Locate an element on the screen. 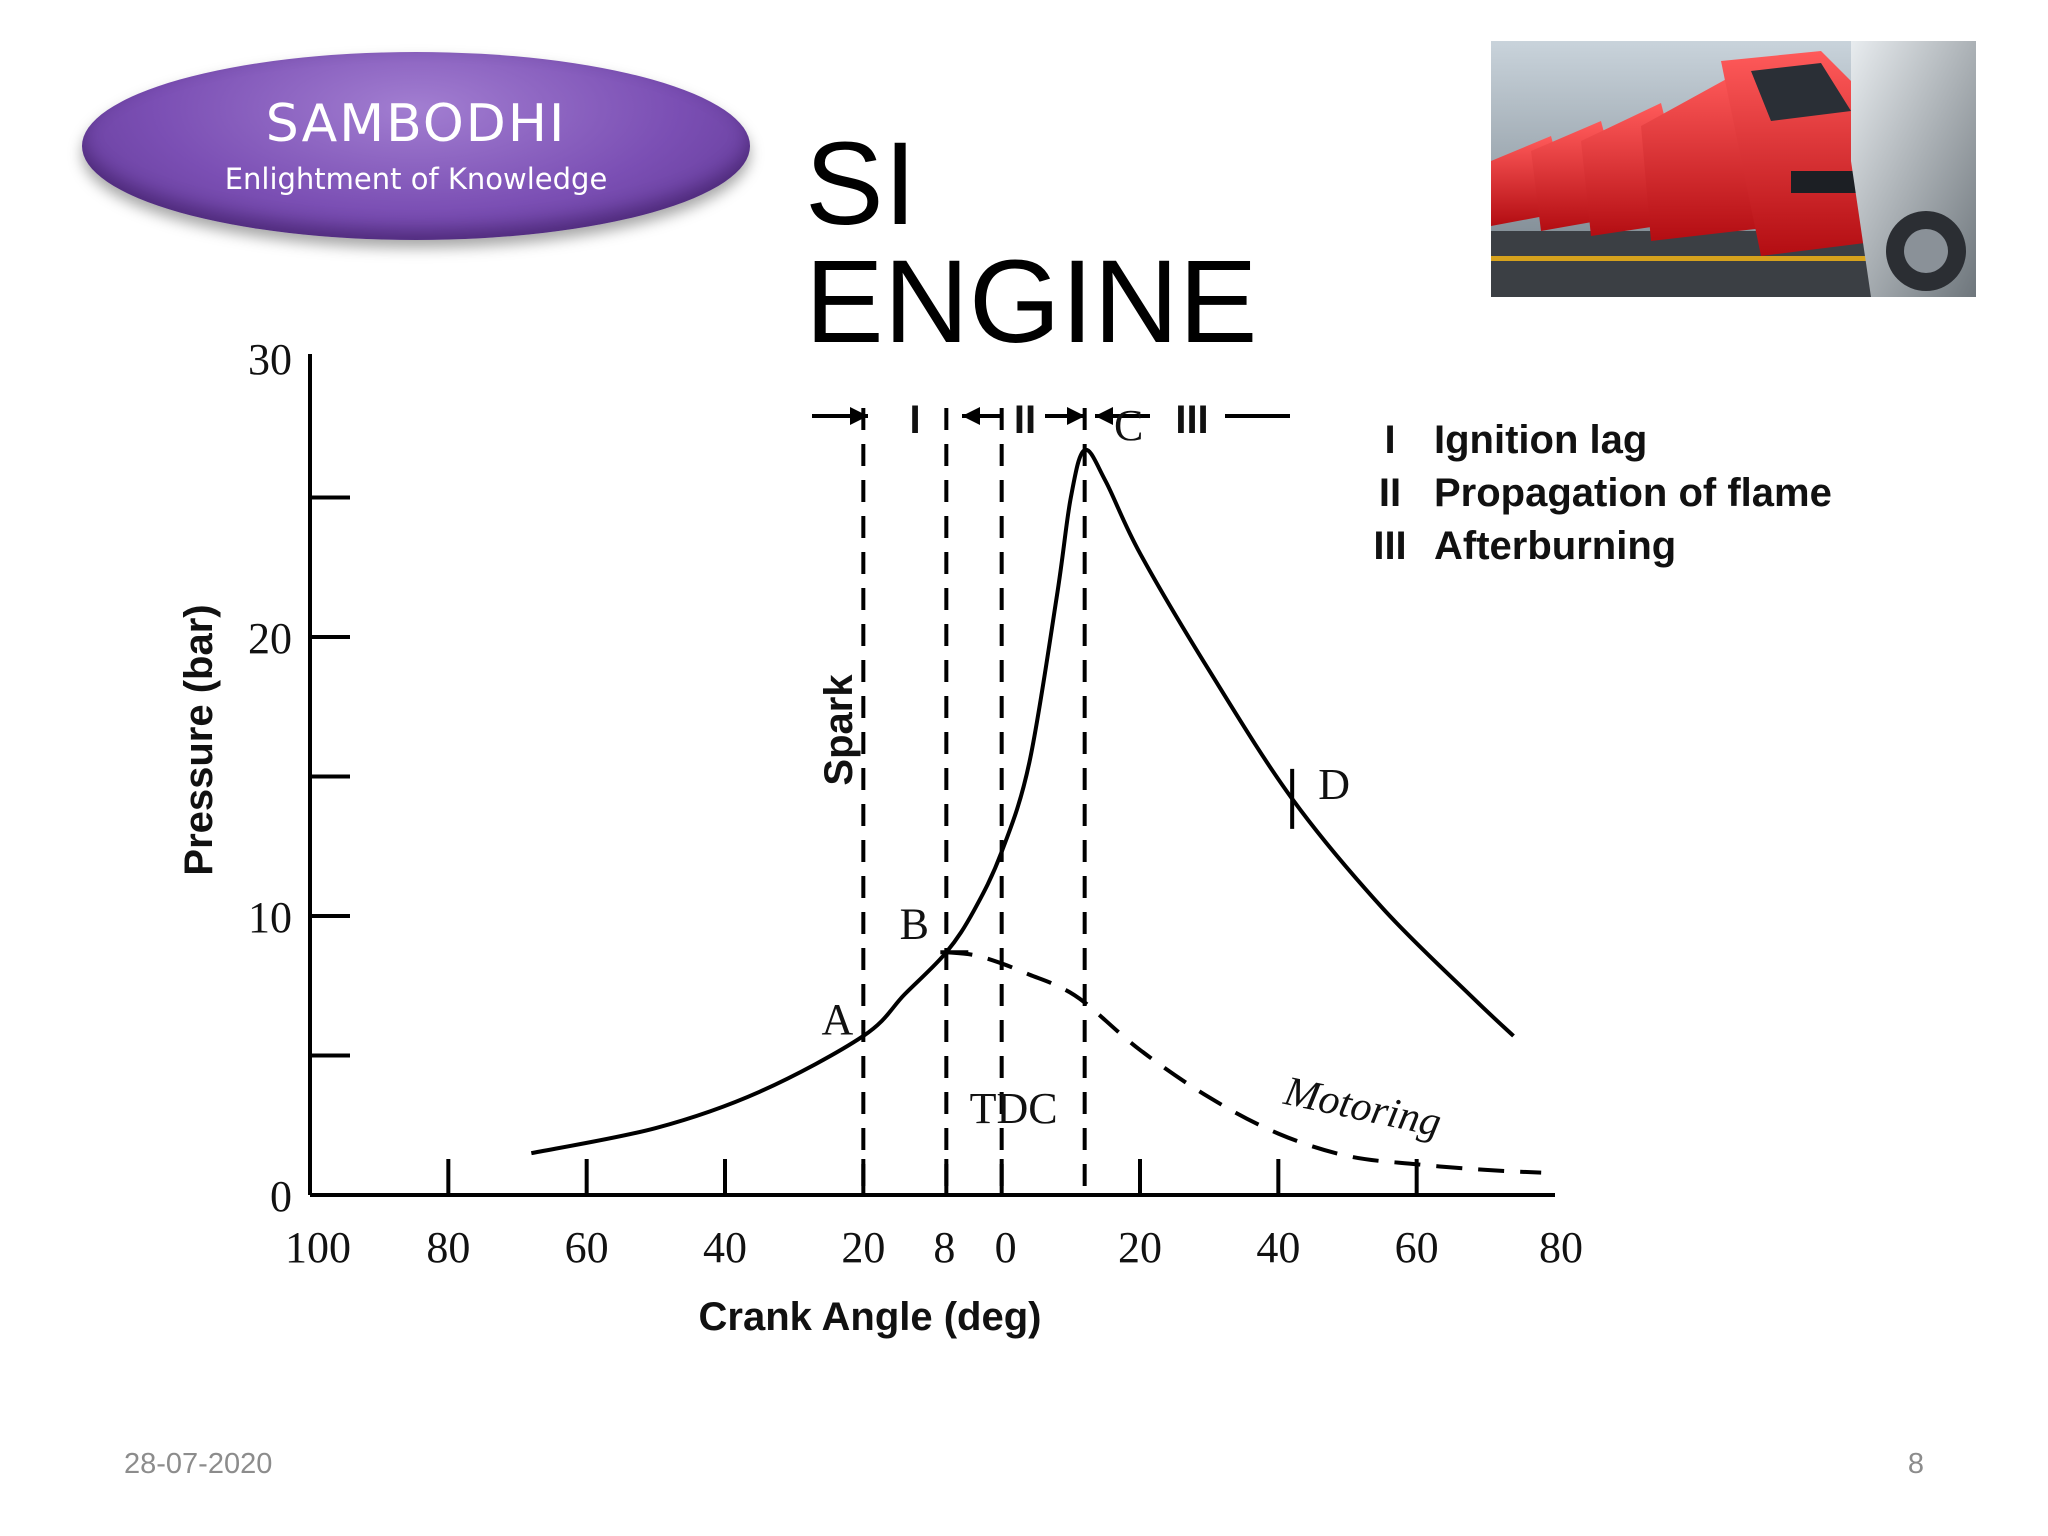 The image size is (2048, 1536). point-label-b: B is located at coordinates (914, 923).